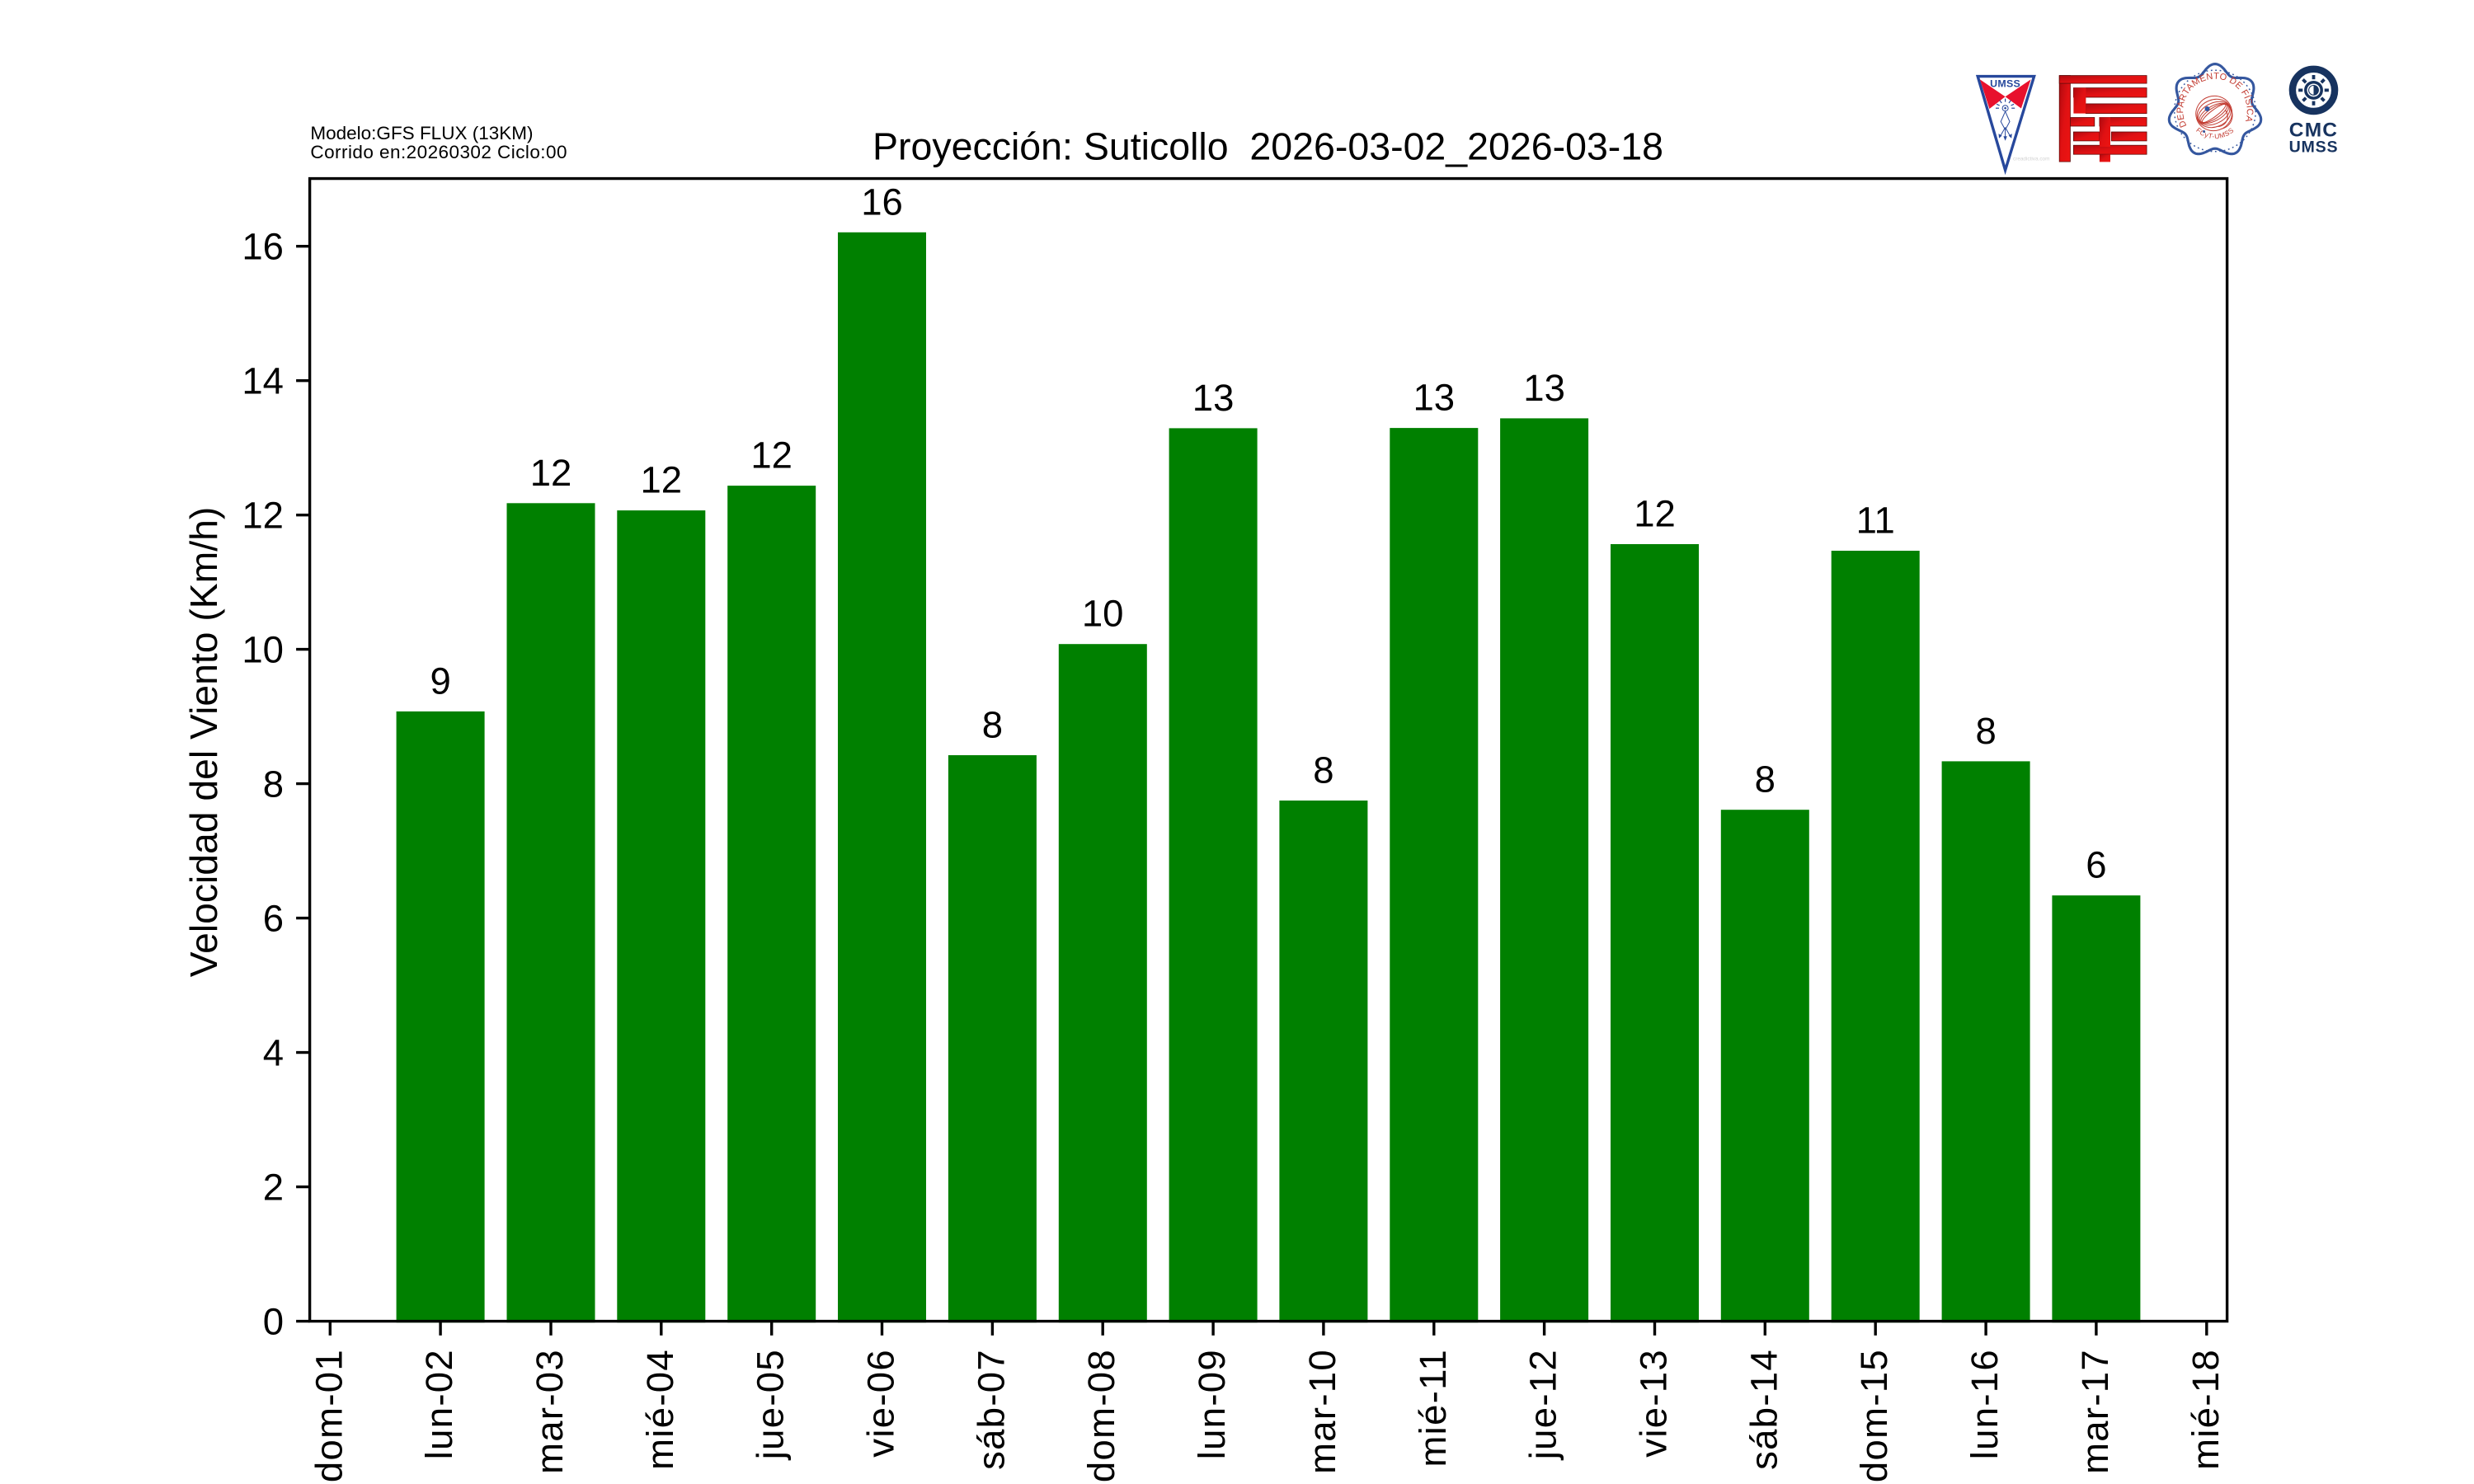 This screenshot has width=2474, height=1484. Describe the element at coordinates (1543, 1405) in the screenshot. I see `svg-text: jue-12` at that location.